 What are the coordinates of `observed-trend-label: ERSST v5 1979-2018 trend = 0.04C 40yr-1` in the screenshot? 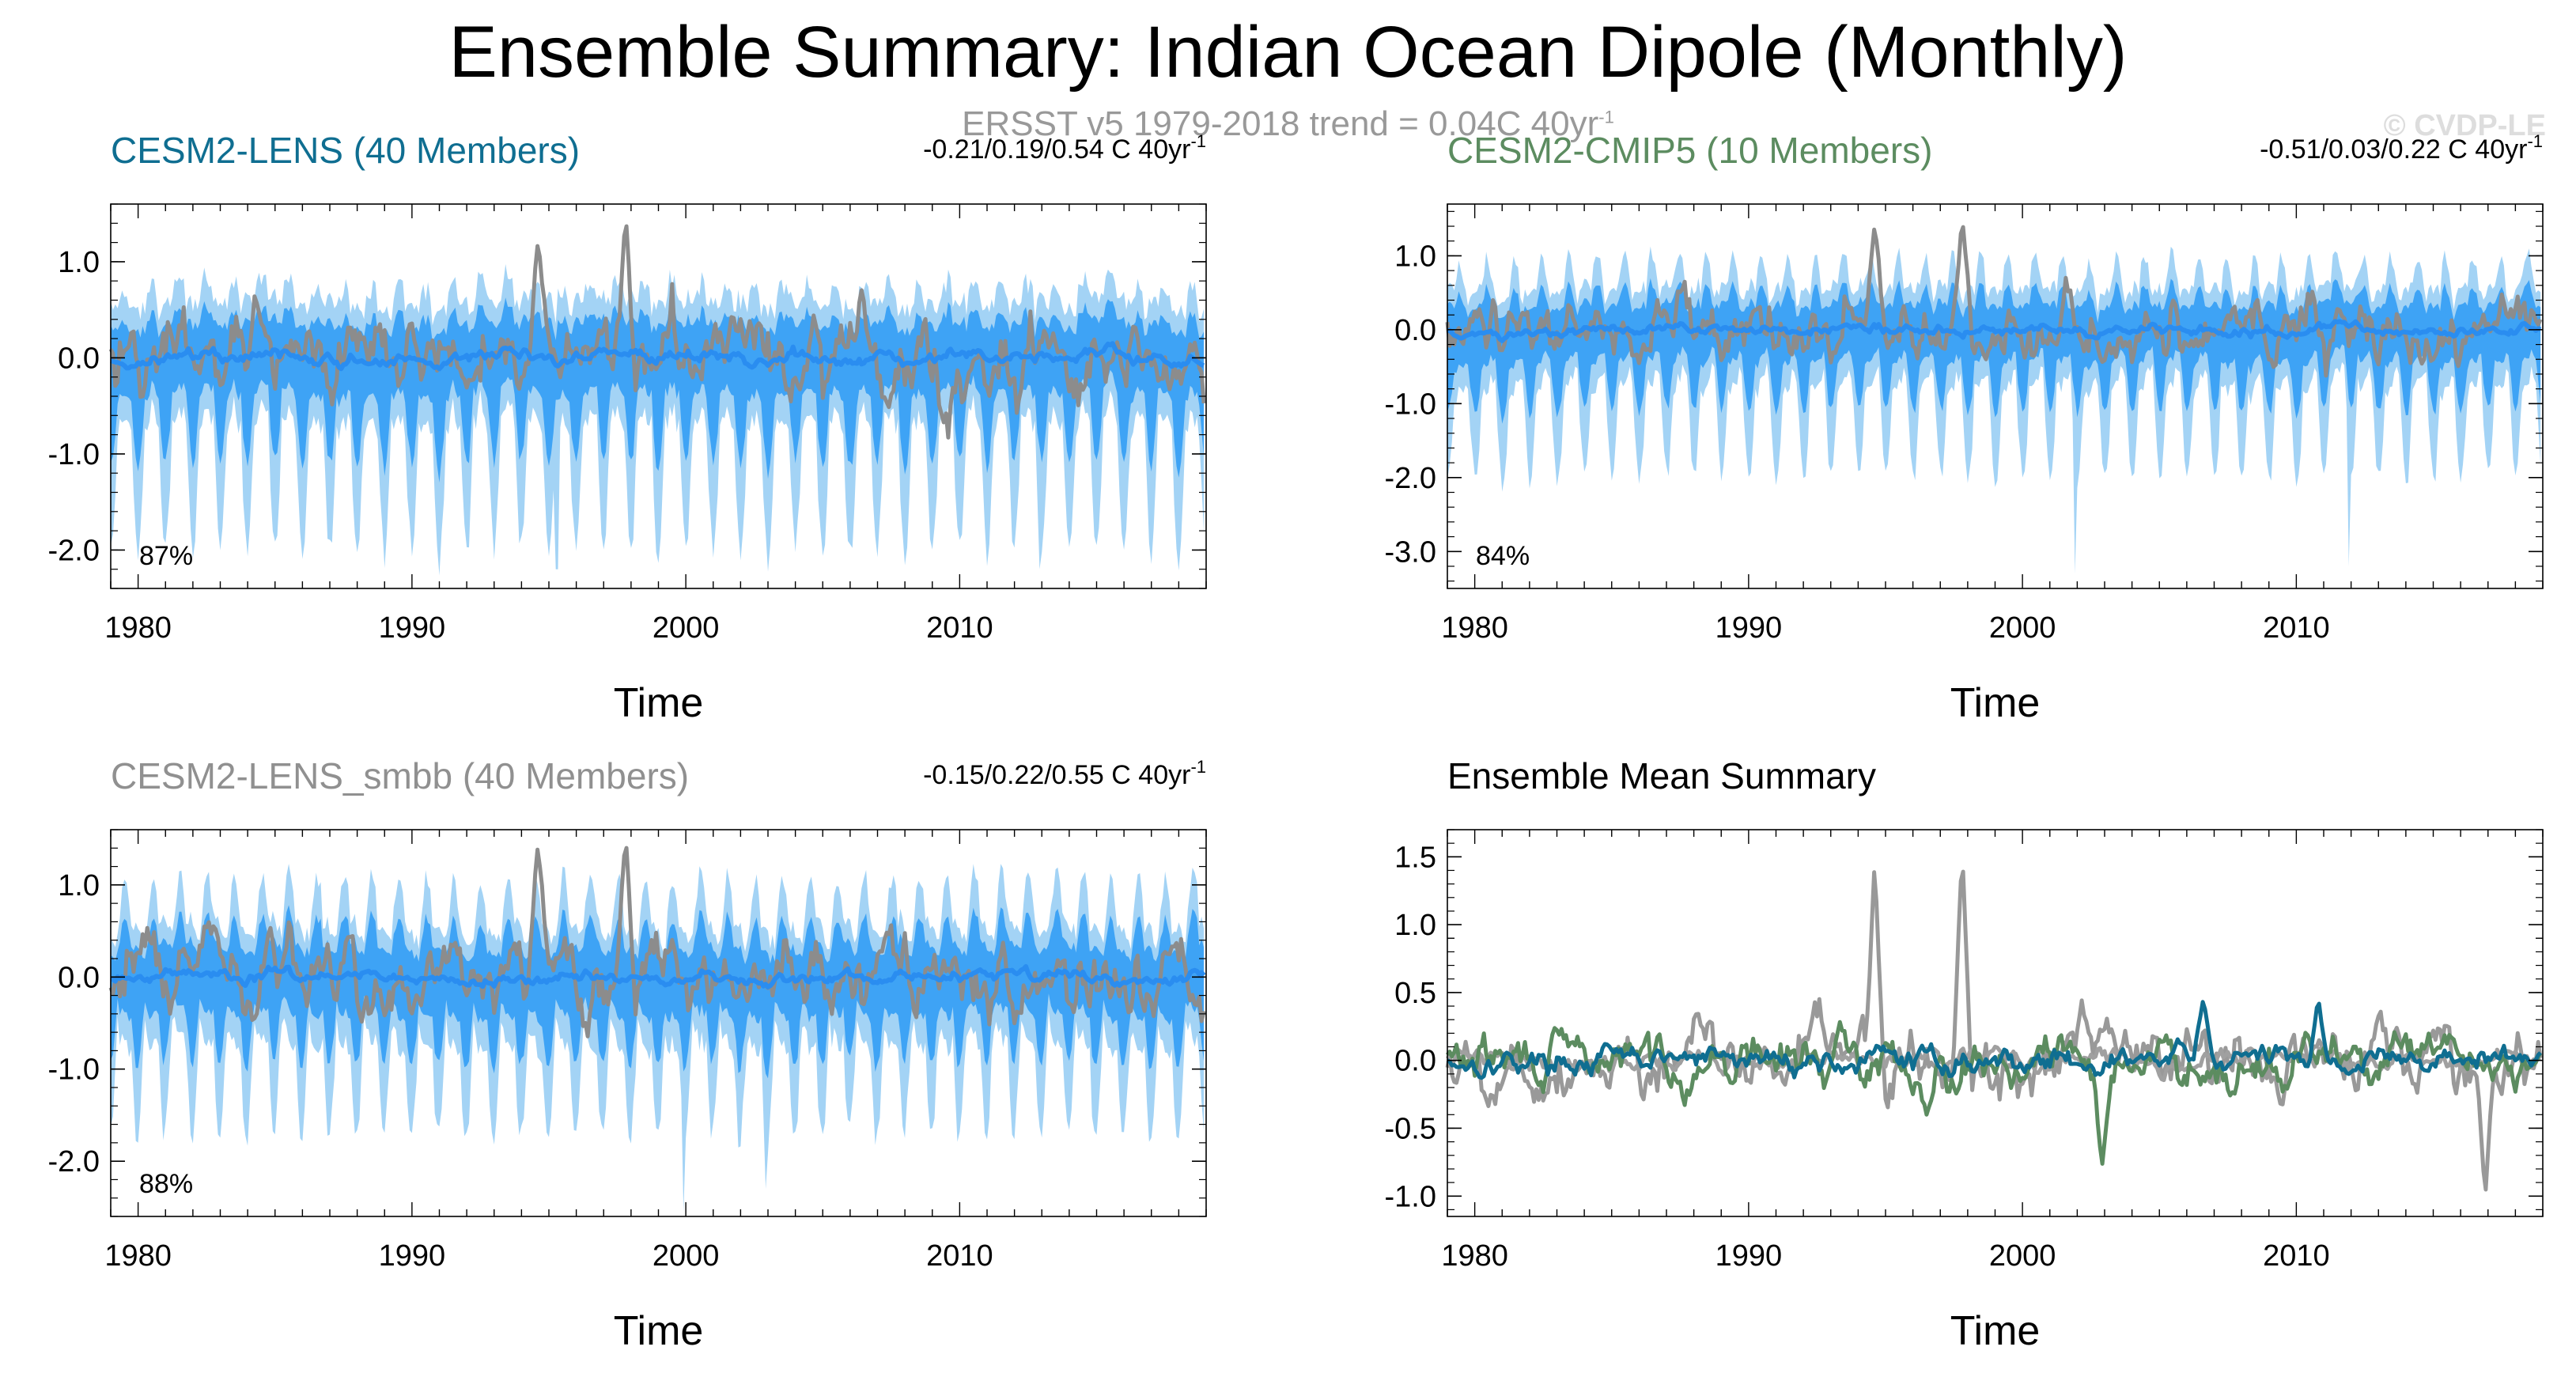 It's located at (1288, 124).